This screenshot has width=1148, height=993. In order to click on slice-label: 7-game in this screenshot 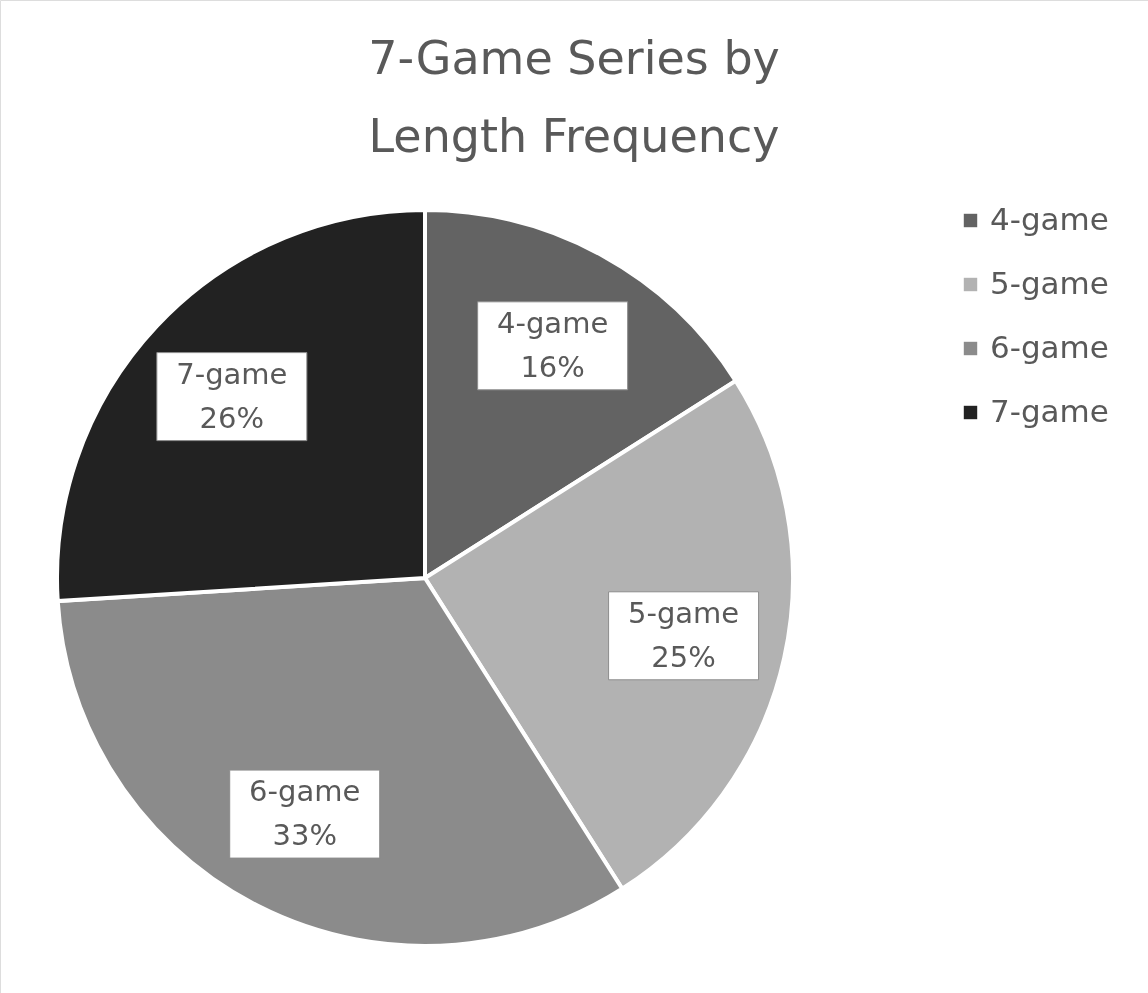, I will do `click(232, 373)`.